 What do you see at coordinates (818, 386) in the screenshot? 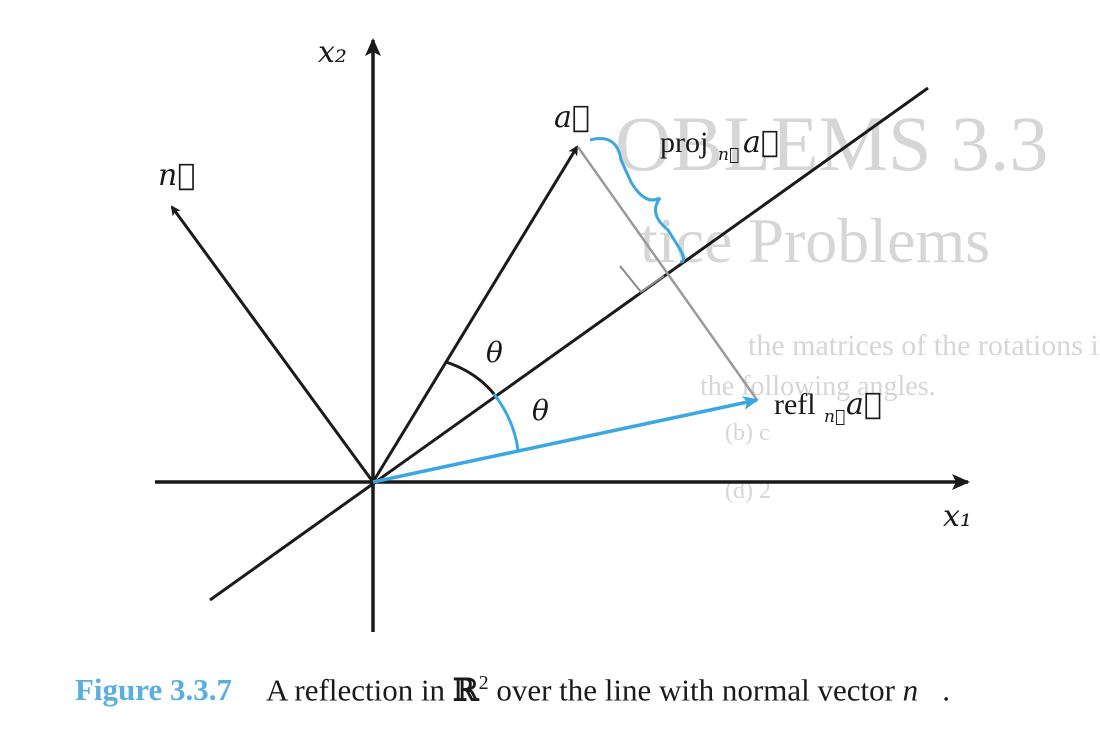
I see `bleed-line-4: the following angles.` at bounding box center [818, 386].